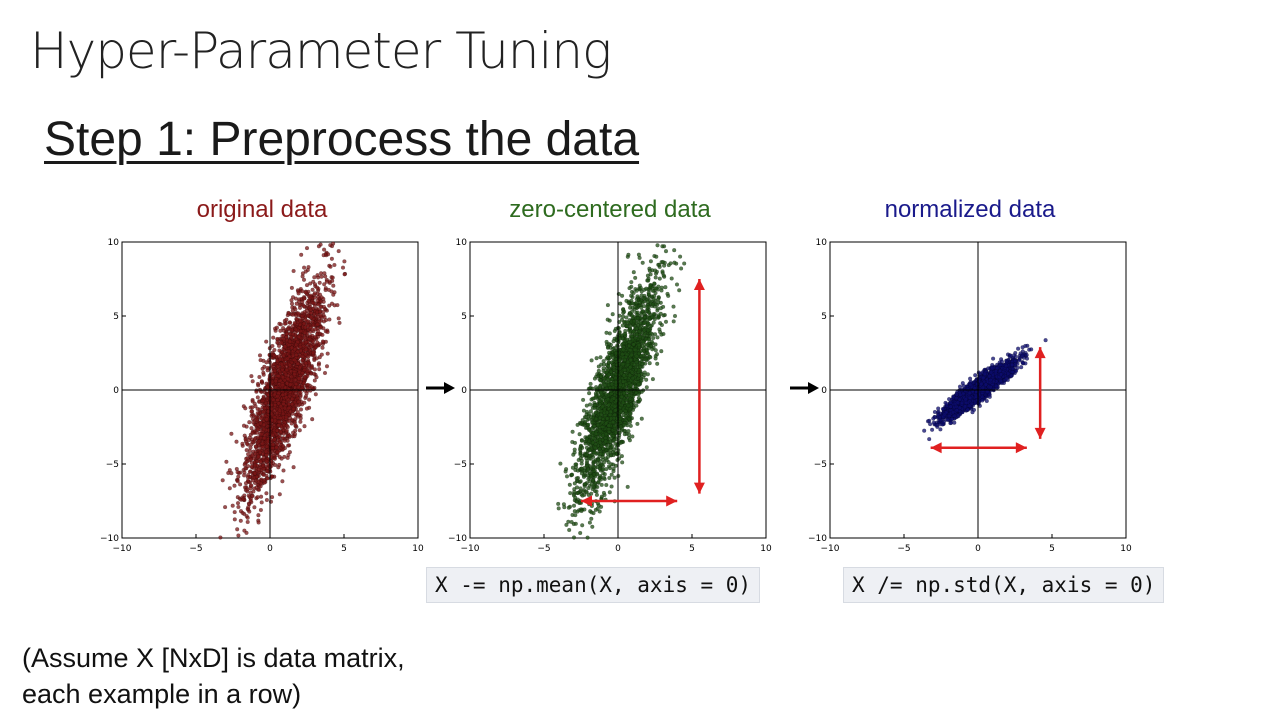 This screenshot has width=1280, height=720. I want to click on step-heading: Step 1: Preprocess the data, so click(342, 139).